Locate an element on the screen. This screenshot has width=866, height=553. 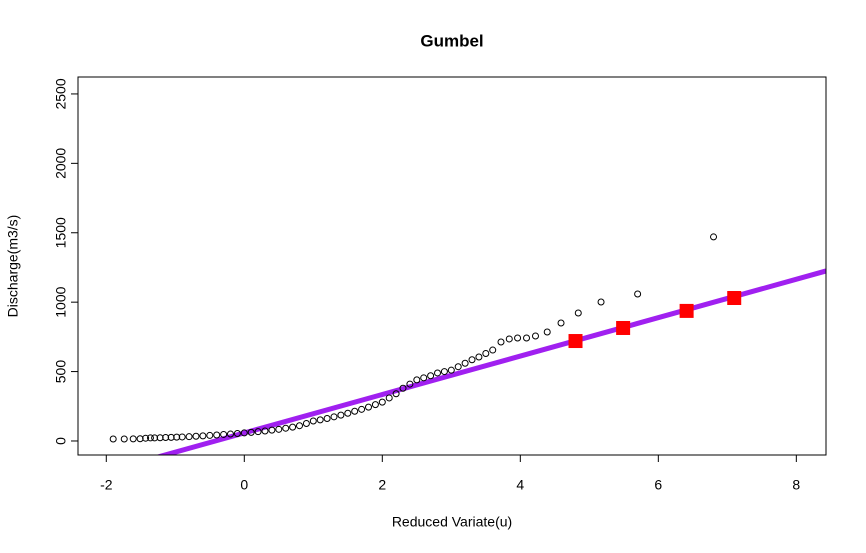
y-tick-label: 2000 is located at coordinates (61, 163).